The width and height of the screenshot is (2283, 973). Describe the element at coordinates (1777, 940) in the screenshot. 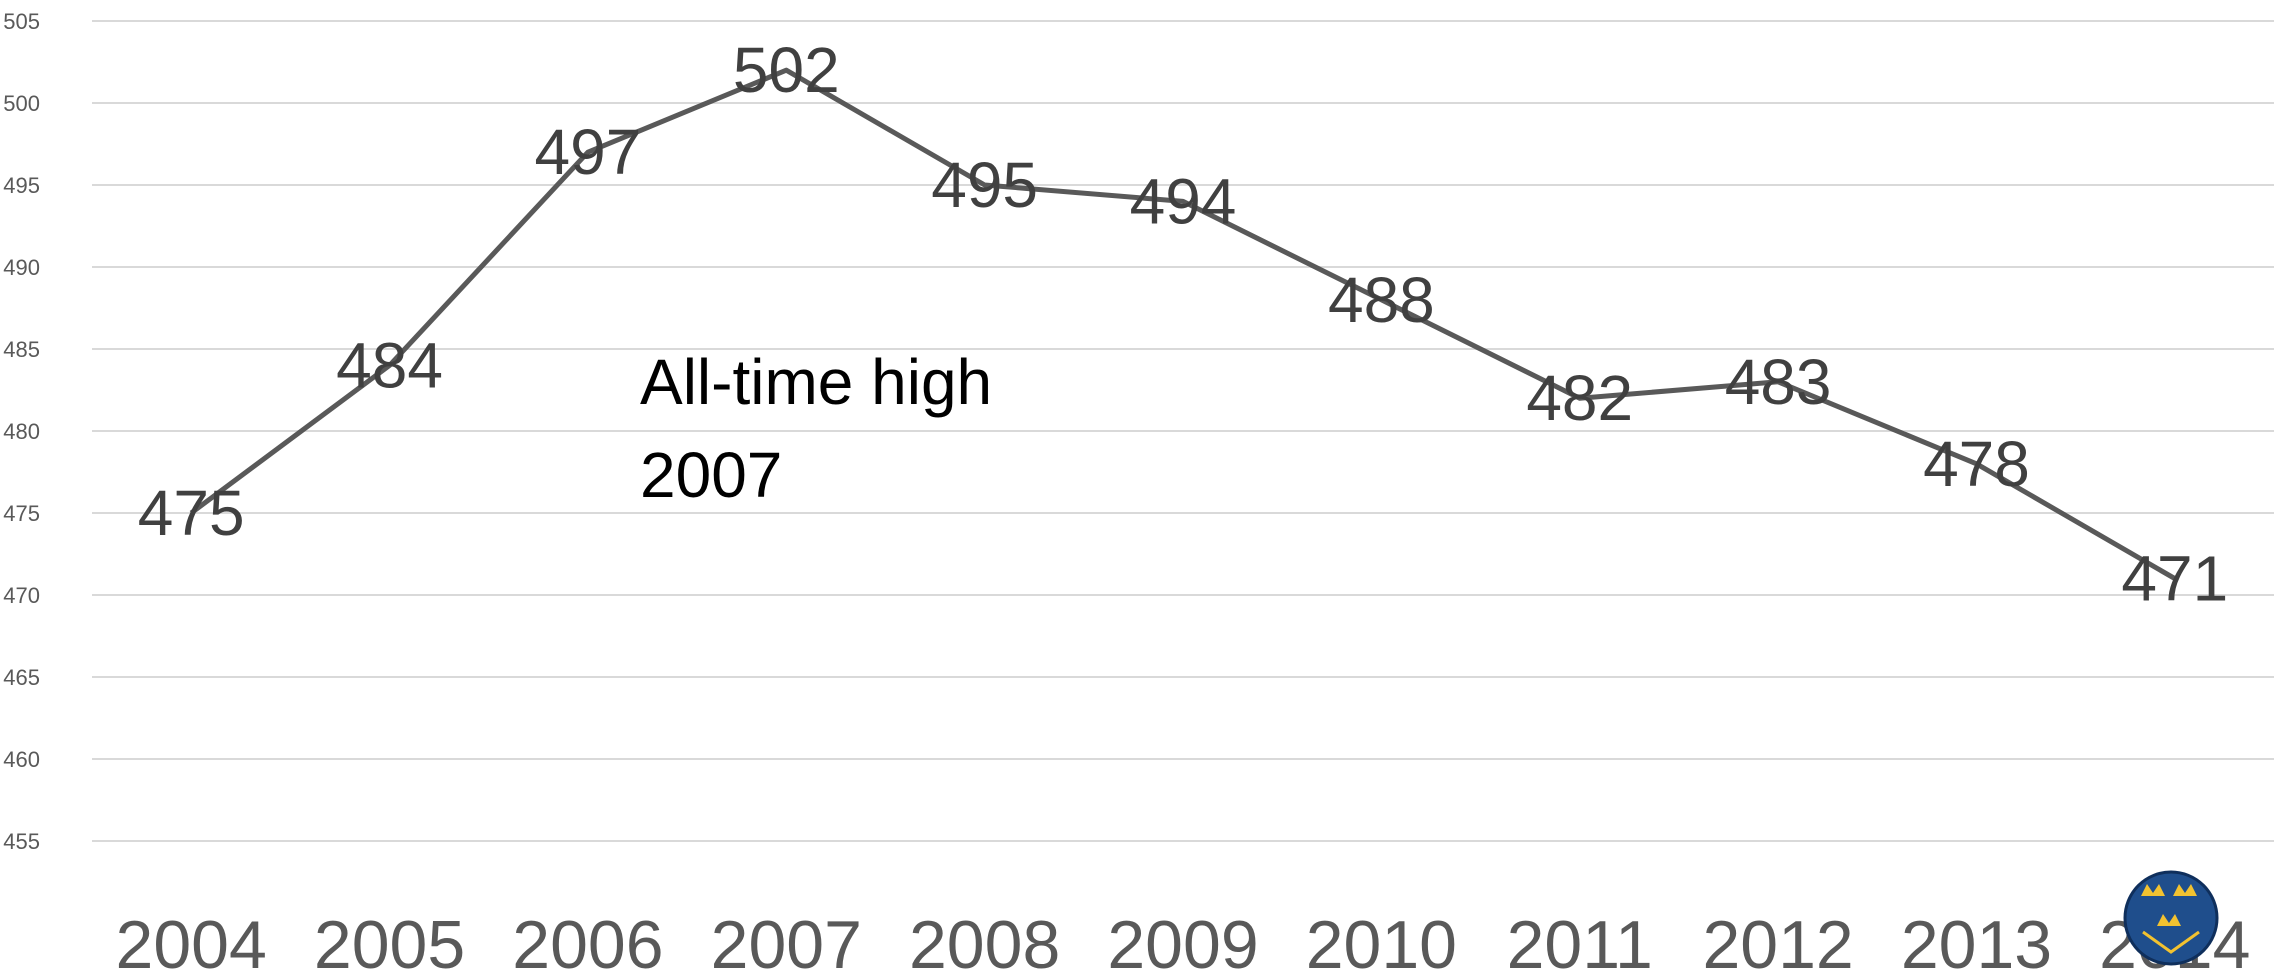

I see `x-tick-label: 2012` at that location.